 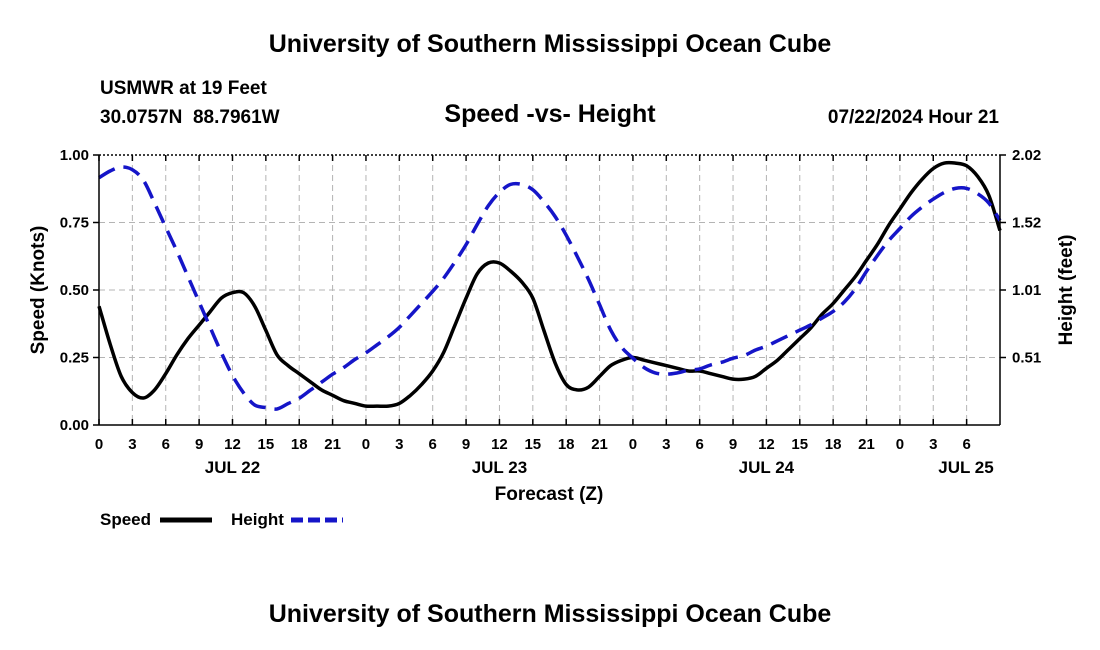 What do you see at coordinates (74, 223) in the screenshot?
I see `y-tick-label: 0.75` at bounding box center [74, 223].